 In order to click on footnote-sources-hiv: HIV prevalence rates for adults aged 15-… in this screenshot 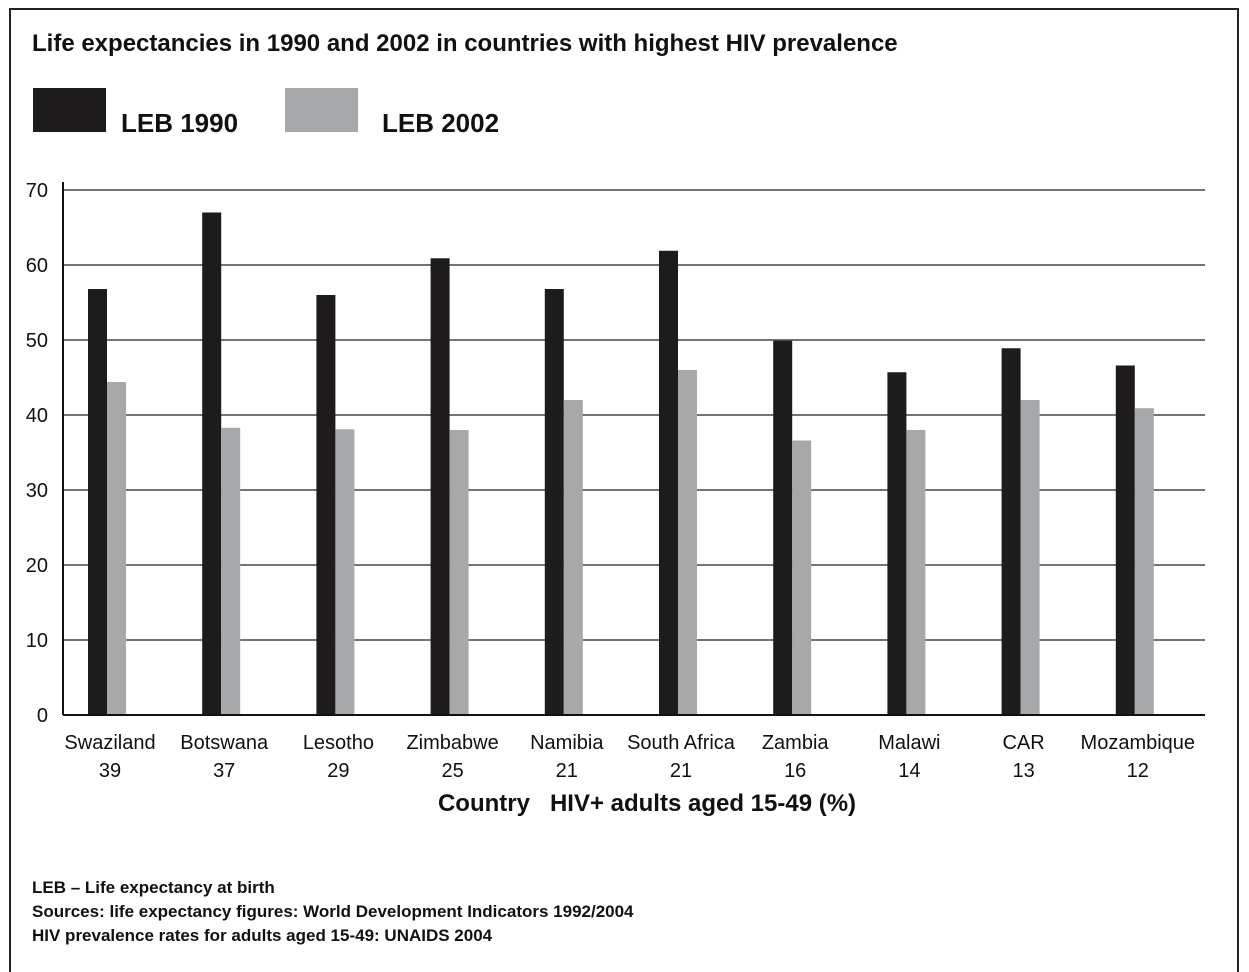, I will do `click(262, 935)`.